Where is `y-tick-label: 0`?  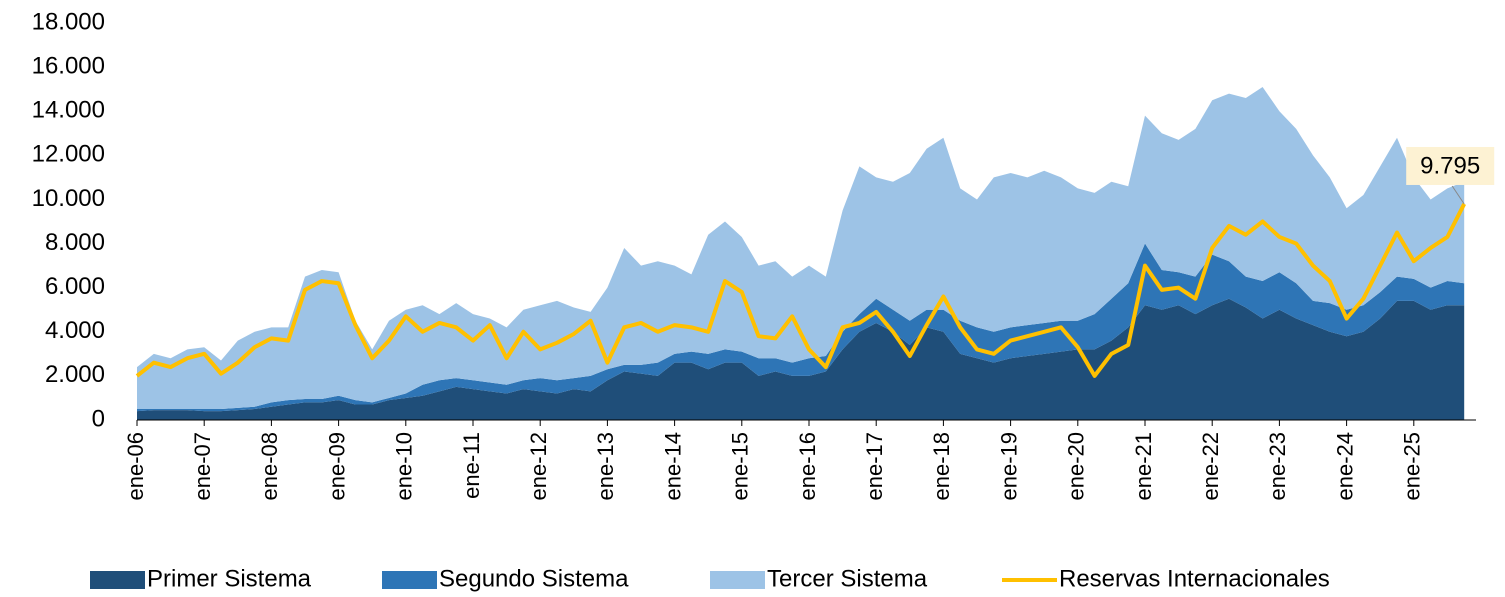 y-tick-label: 0 is located at coordinates (98, 418).